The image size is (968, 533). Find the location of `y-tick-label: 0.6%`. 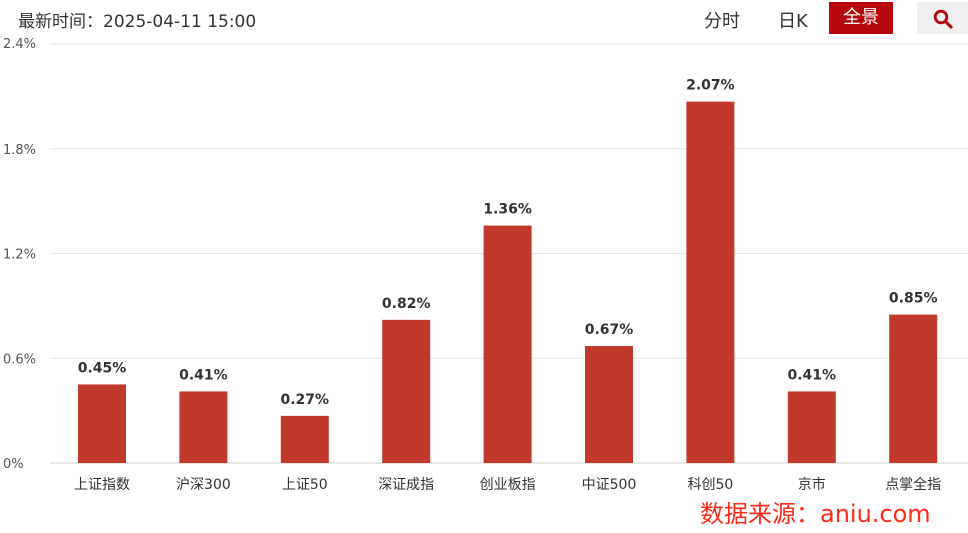

y-tick-label: 0.6% is located at coordinates (19, 359).